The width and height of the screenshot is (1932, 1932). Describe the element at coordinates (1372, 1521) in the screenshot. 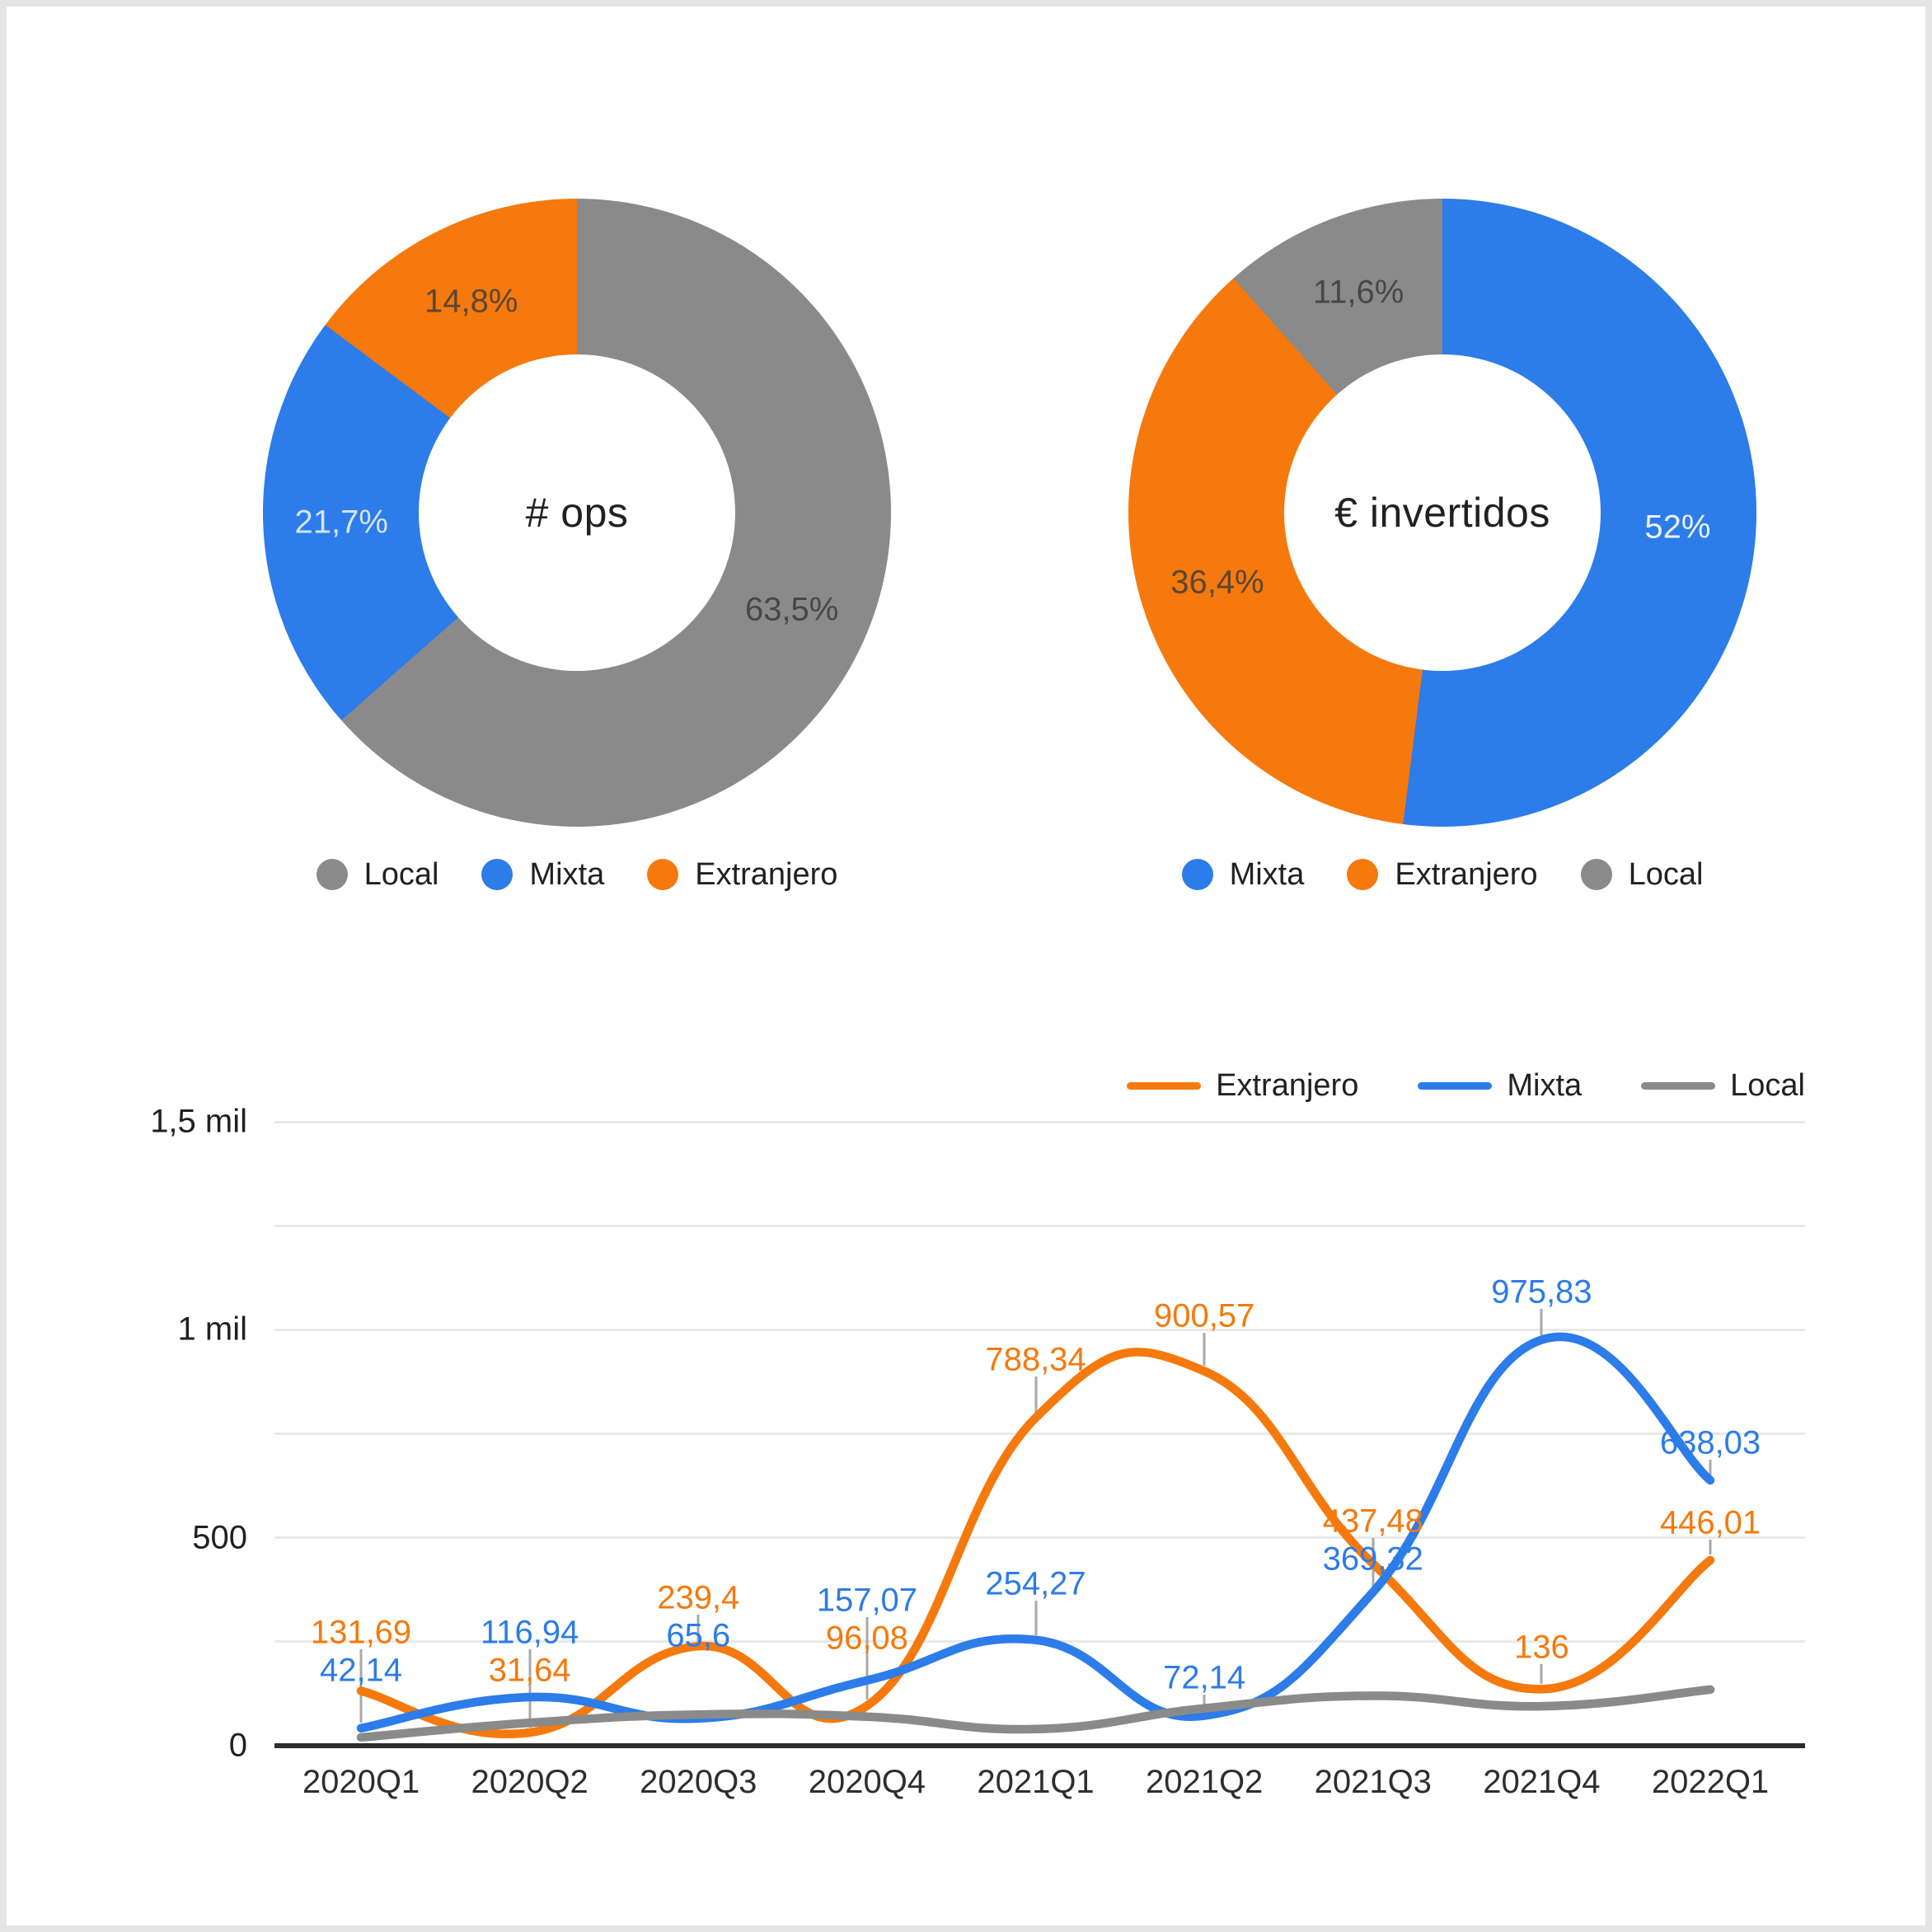

I see `data-label-extranjero-2021q3: 437,48` at that location.